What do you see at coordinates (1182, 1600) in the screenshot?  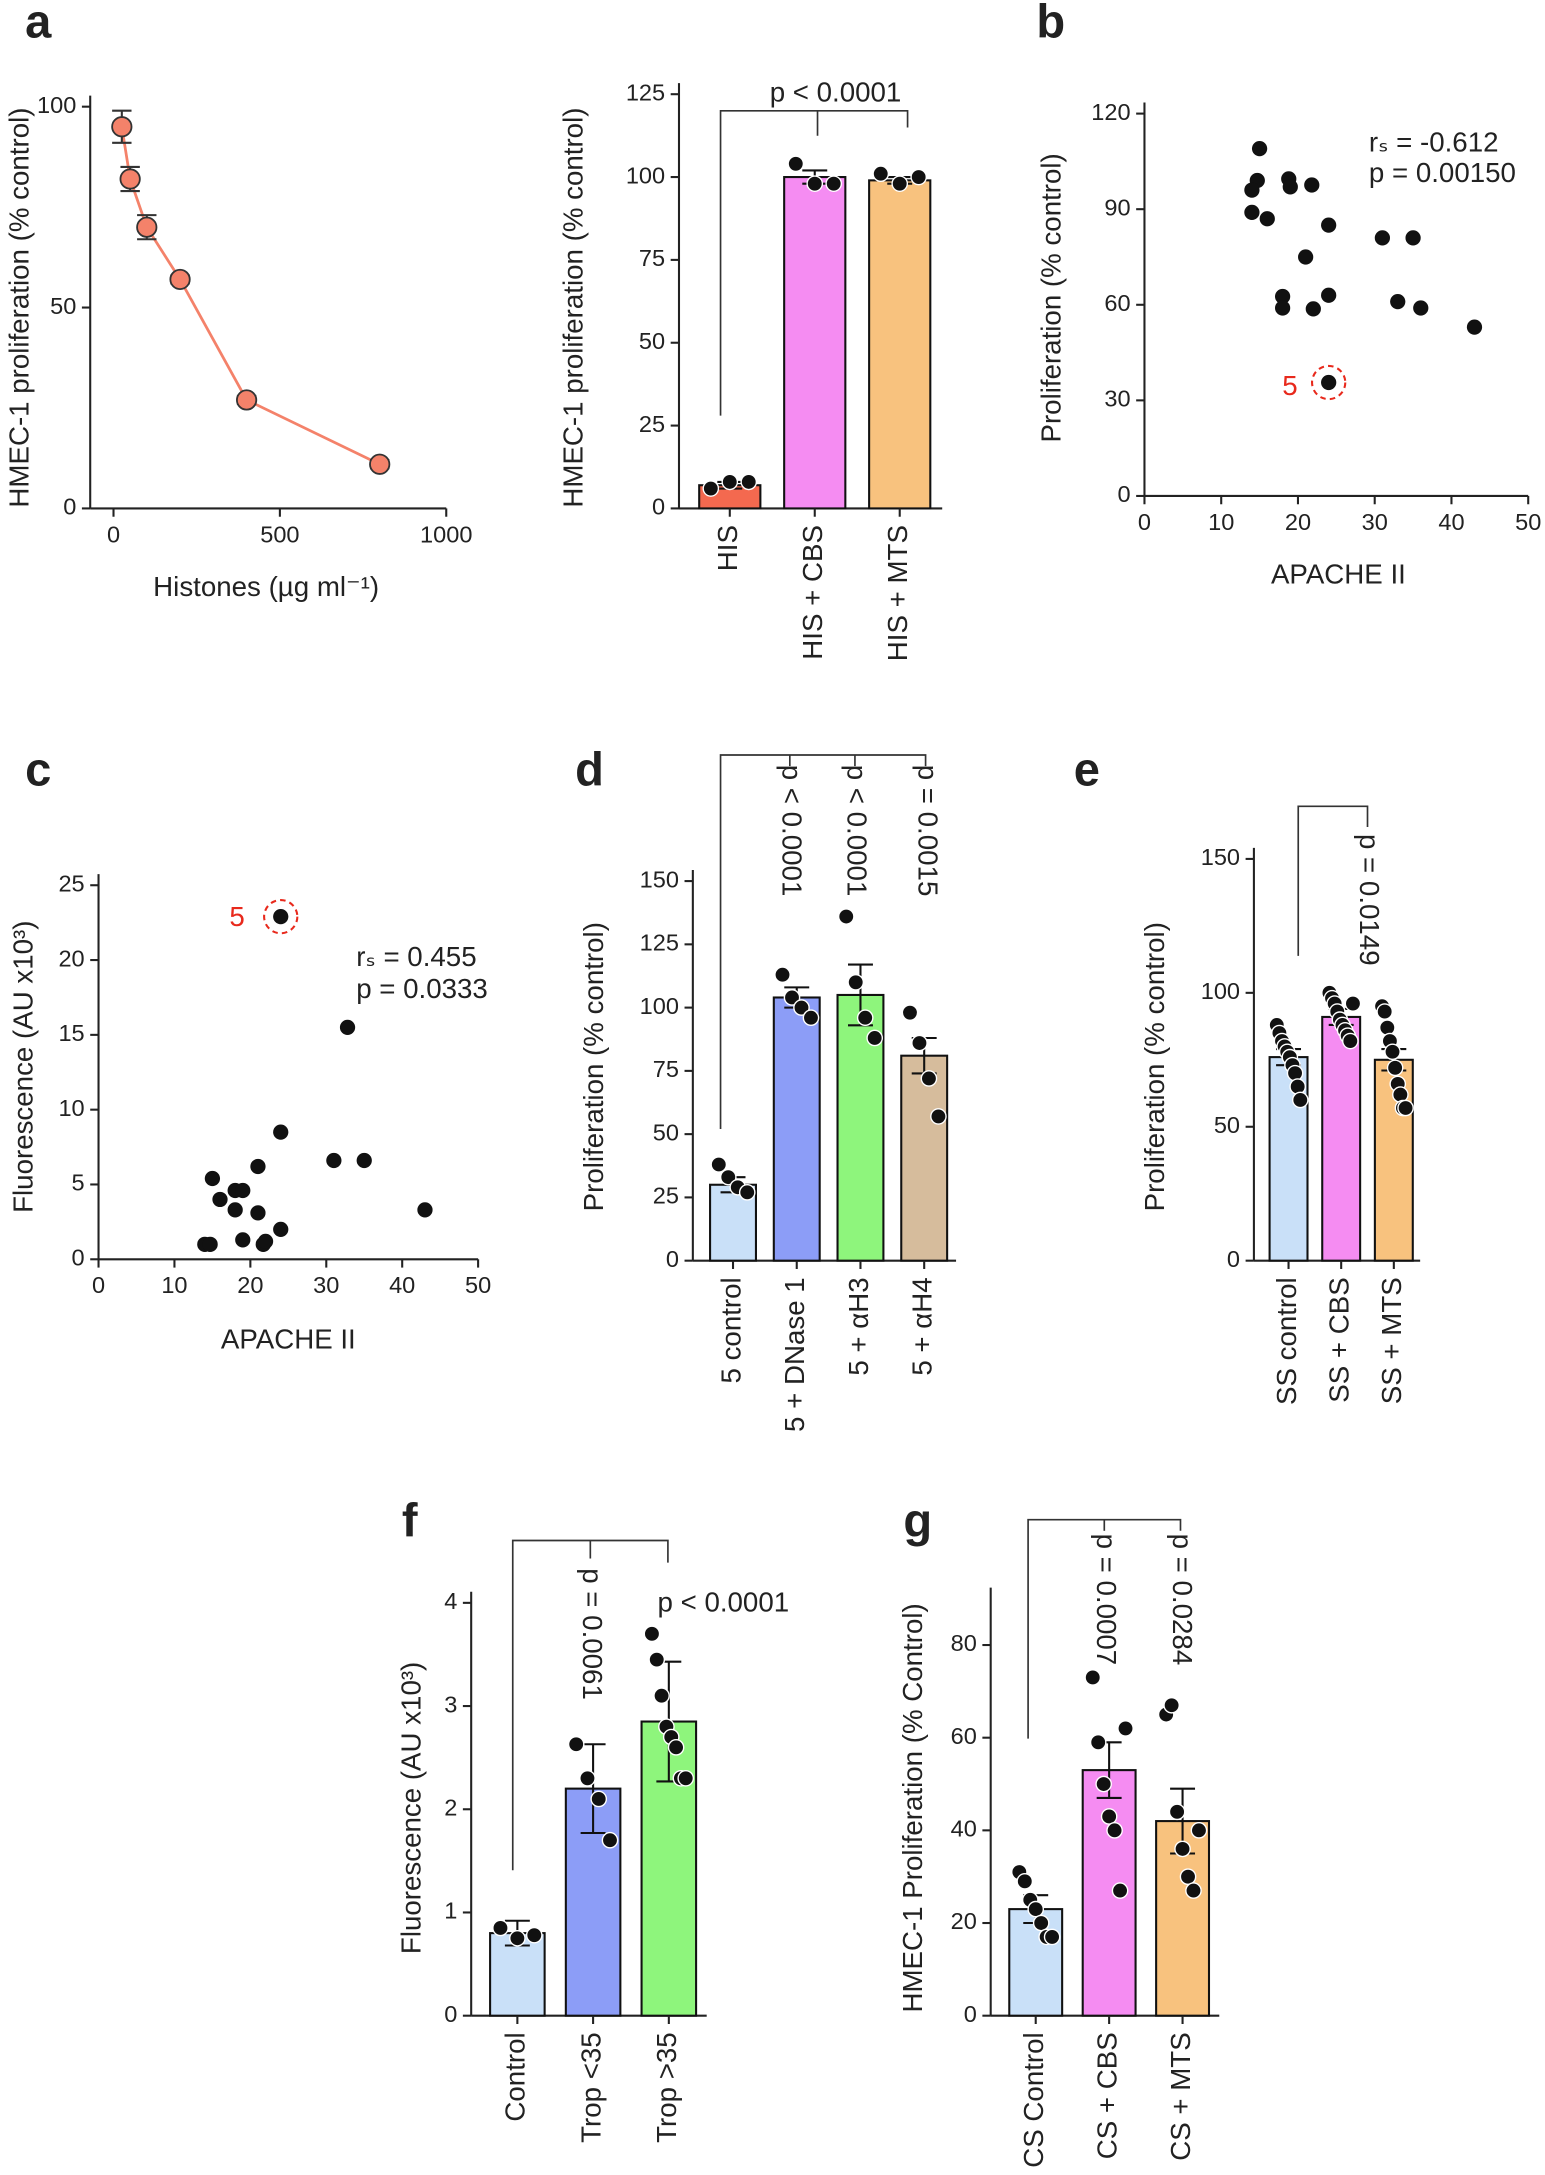 I see `annotation: p = 0.0284` at bounding box center [1182, 1600].